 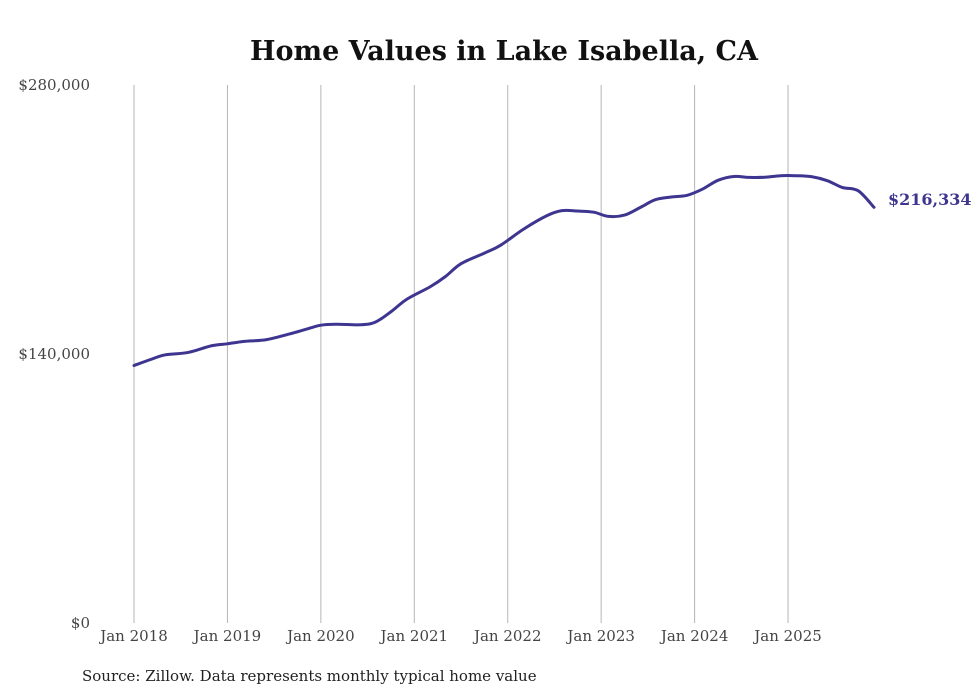 What do you see at coordinates (54, 85) in the screenshot?
I see `y-tick-label: $280,000` at bounding box center [54, 85].